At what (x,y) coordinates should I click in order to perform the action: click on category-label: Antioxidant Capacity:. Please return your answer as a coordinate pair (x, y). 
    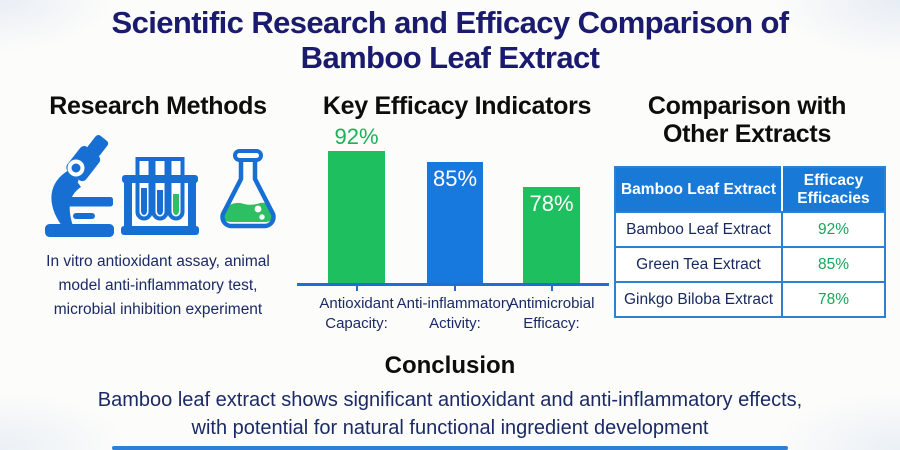
    Looking at the image, I should click on (356, 314).